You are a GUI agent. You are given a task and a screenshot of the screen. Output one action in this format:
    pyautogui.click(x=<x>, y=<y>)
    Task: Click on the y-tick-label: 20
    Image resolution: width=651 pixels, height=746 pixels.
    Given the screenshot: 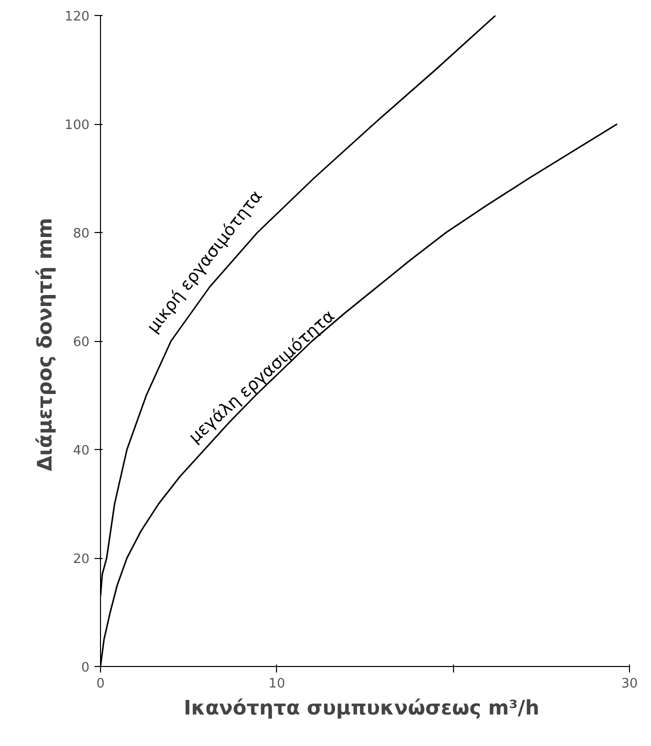 What is the action you would take?
    pyautogui.click(x=81, y=559)
    